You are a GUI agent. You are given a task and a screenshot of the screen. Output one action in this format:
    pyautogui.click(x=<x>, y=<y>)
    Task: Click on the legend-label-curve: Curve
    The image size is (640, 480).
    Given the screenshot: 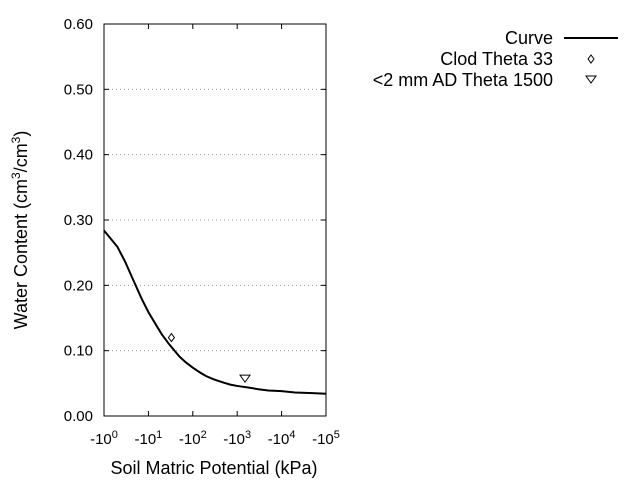 What is the action you would take?
    pyautogui.click(x=529, y=38)
    